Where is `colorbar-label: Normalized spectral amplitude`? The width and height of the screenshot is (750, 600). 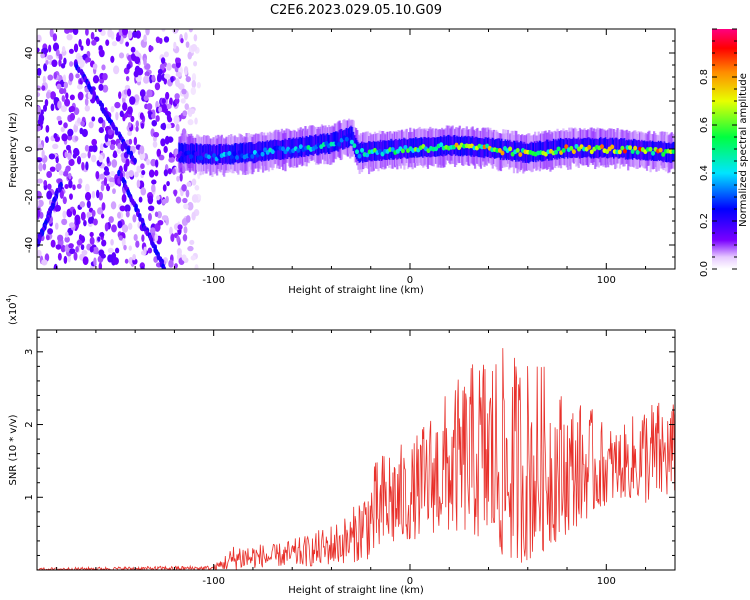
colorbar-label: Normalized spectral amplitude is located at coordinates (743, 150).